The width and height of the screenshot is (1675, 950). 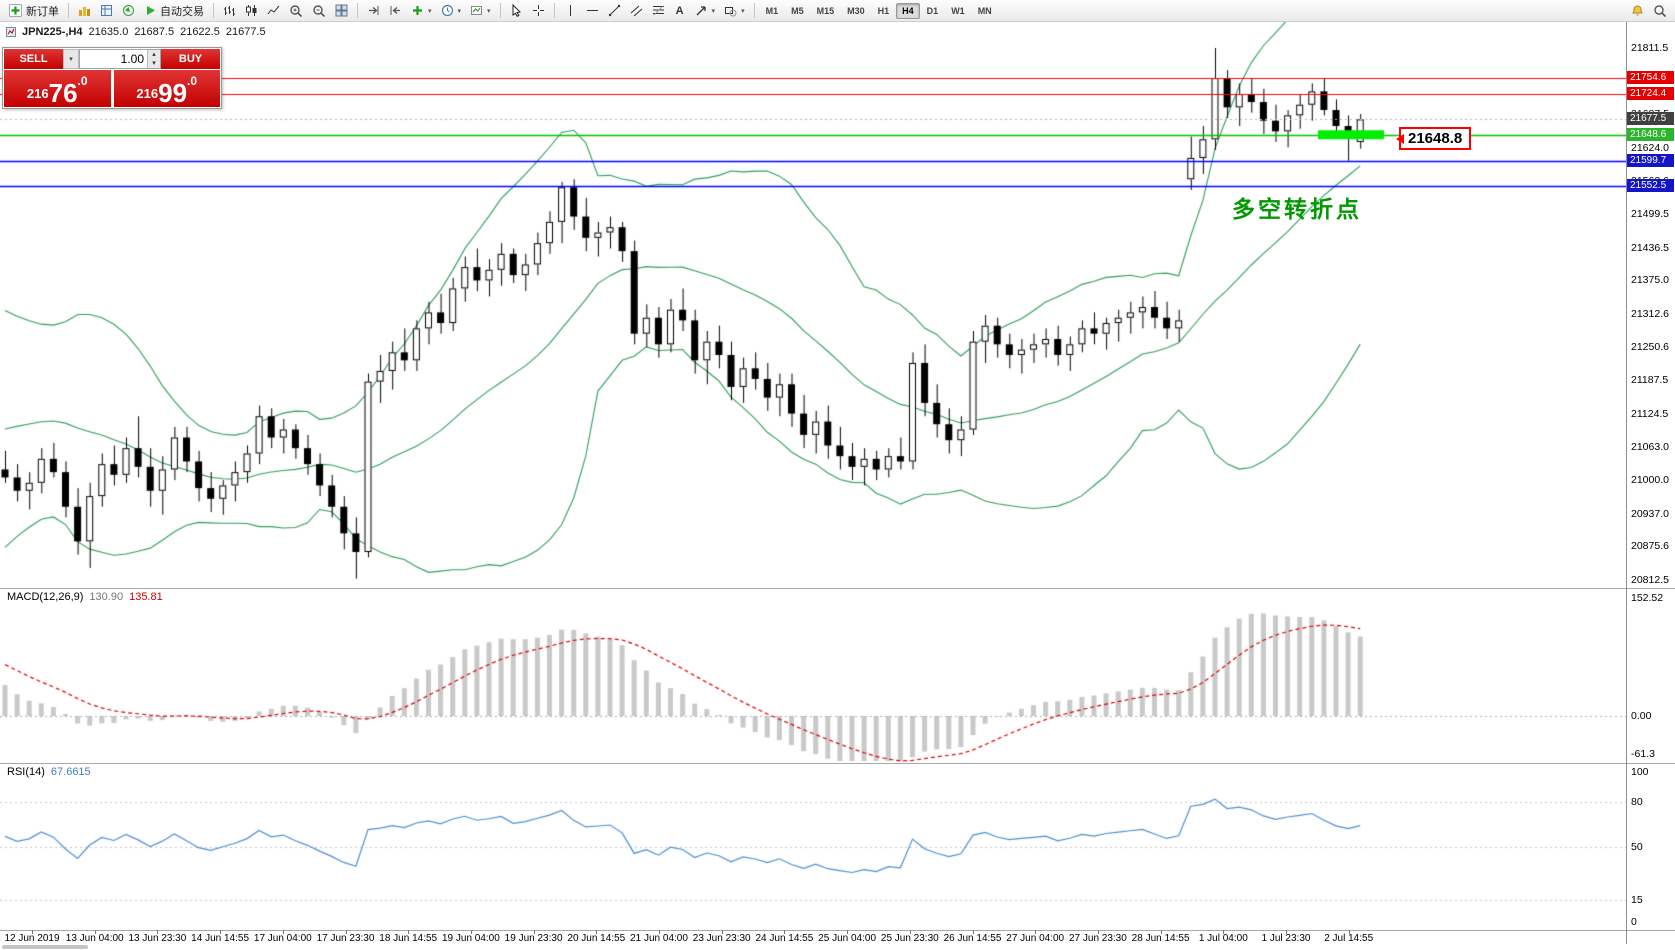 What do you see at coordinates (1626, 483) in the screenshot?
I see `price-axis-separator` at bounding box center [1626, 483].